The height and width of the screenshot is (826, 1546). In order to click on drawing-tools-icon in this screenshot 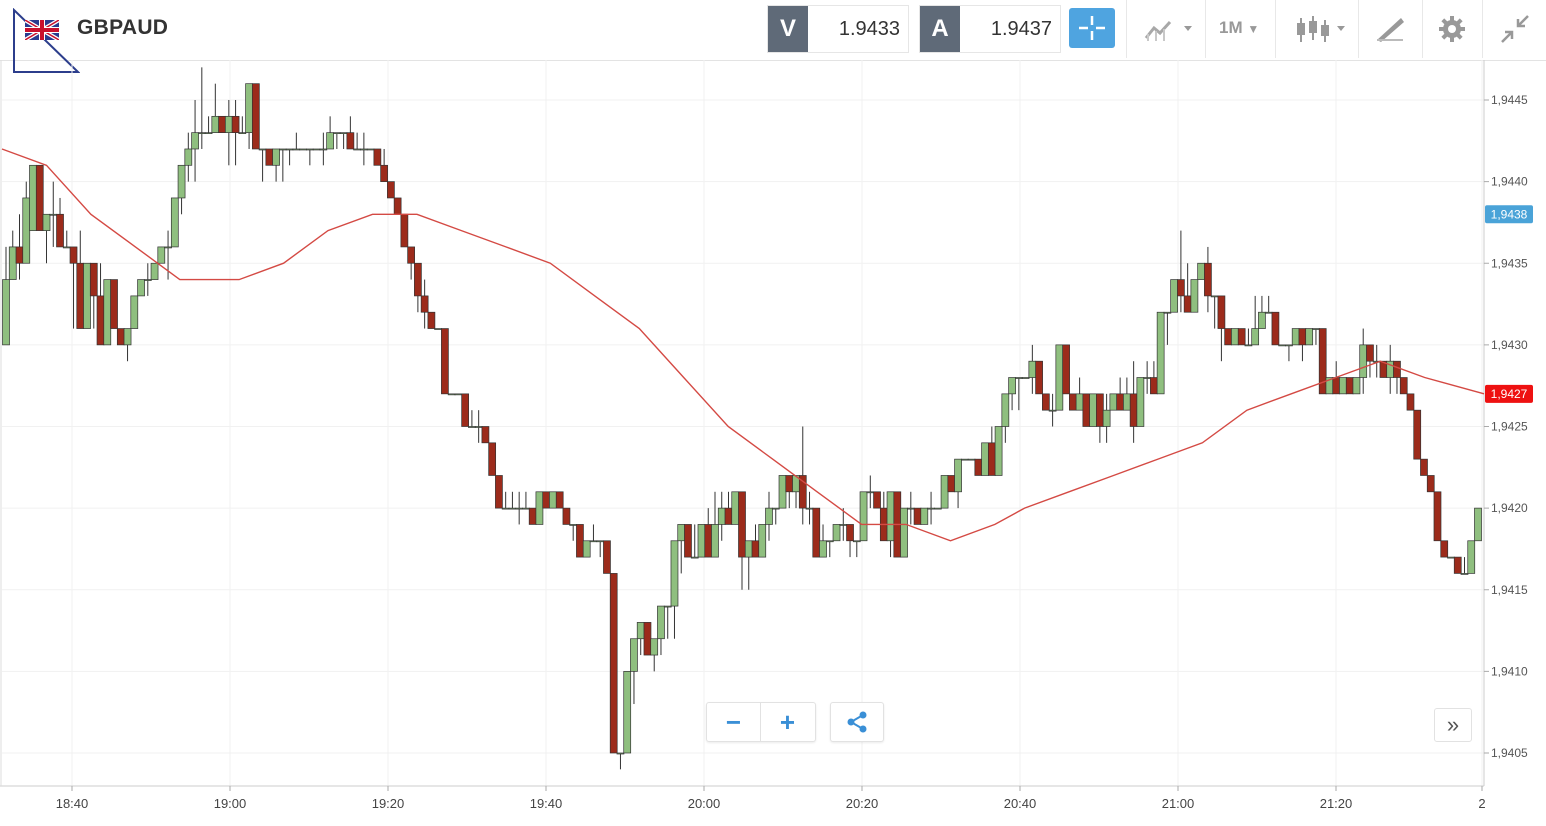, I will do `click(1390, 30)`.